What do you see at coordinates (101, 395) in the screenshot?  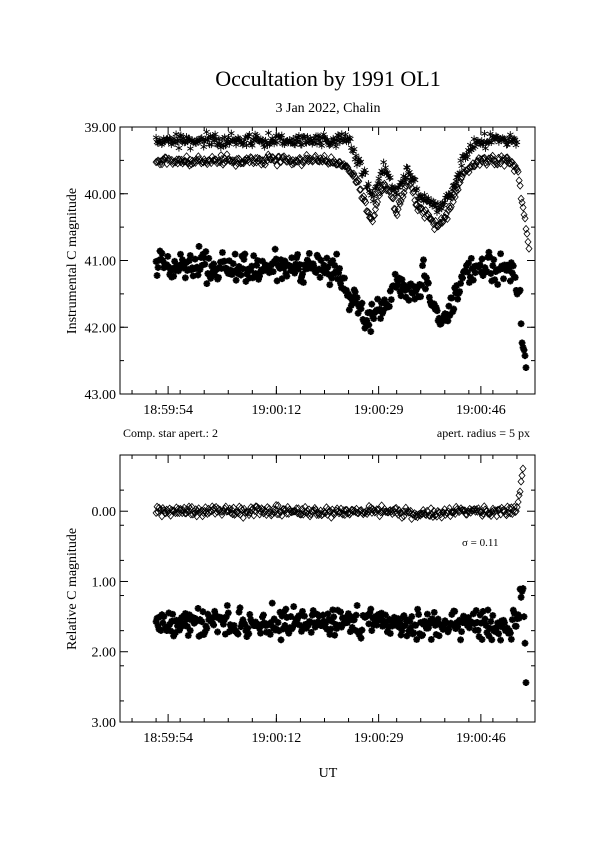 I see `top-y-tick-label: 43.00` at bounding box center [101, 395].